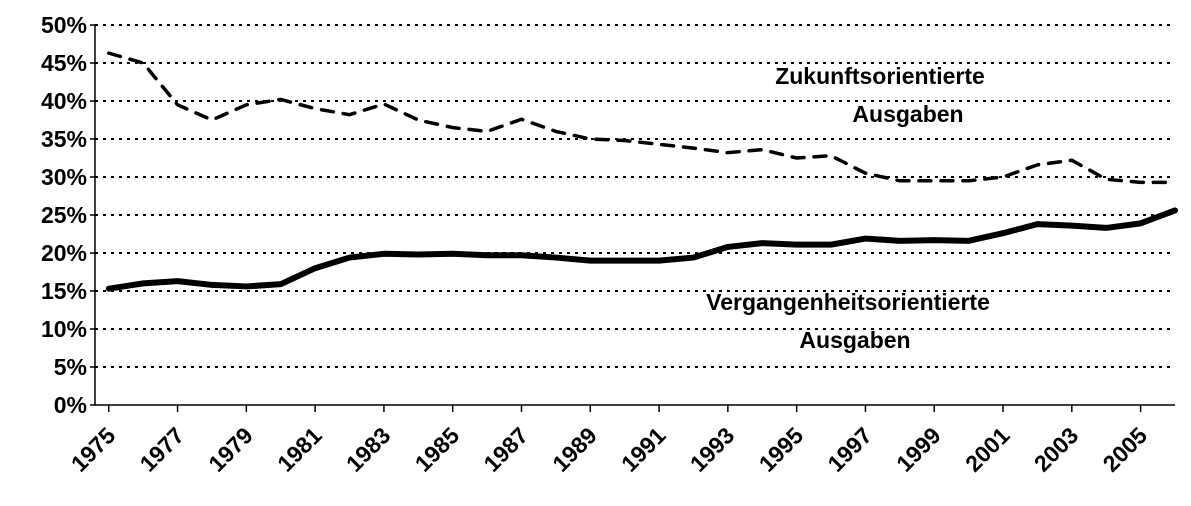  I want to click on y-tick-label: 45%, so click(64, 63).